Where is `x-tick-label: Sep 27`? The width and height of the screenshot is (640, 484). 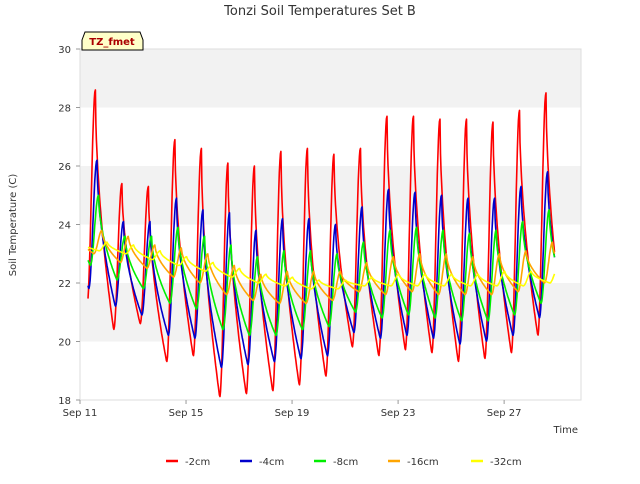 x-tick-label: Sep 27 is located at coordinates (504, 413).